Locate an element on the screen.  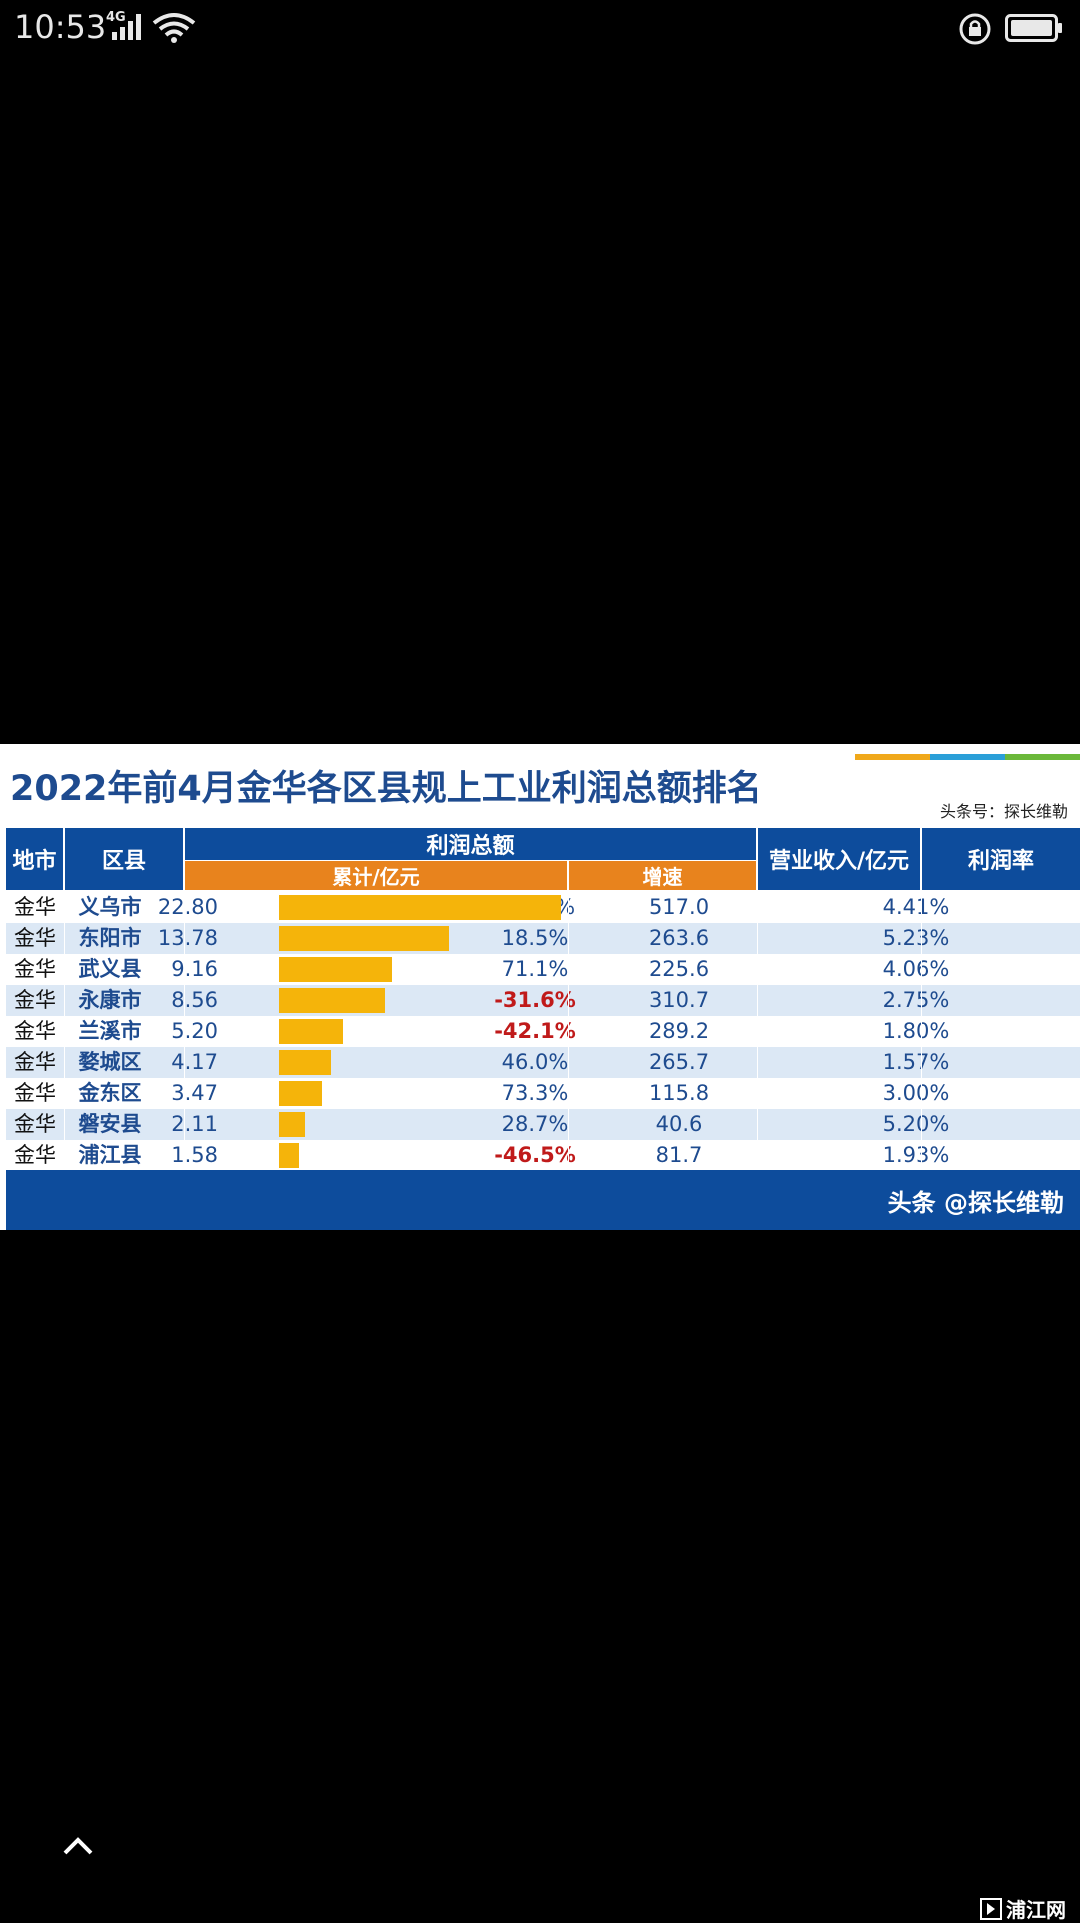
county-cell: 义乌市 is located at coordinates (110, 907).